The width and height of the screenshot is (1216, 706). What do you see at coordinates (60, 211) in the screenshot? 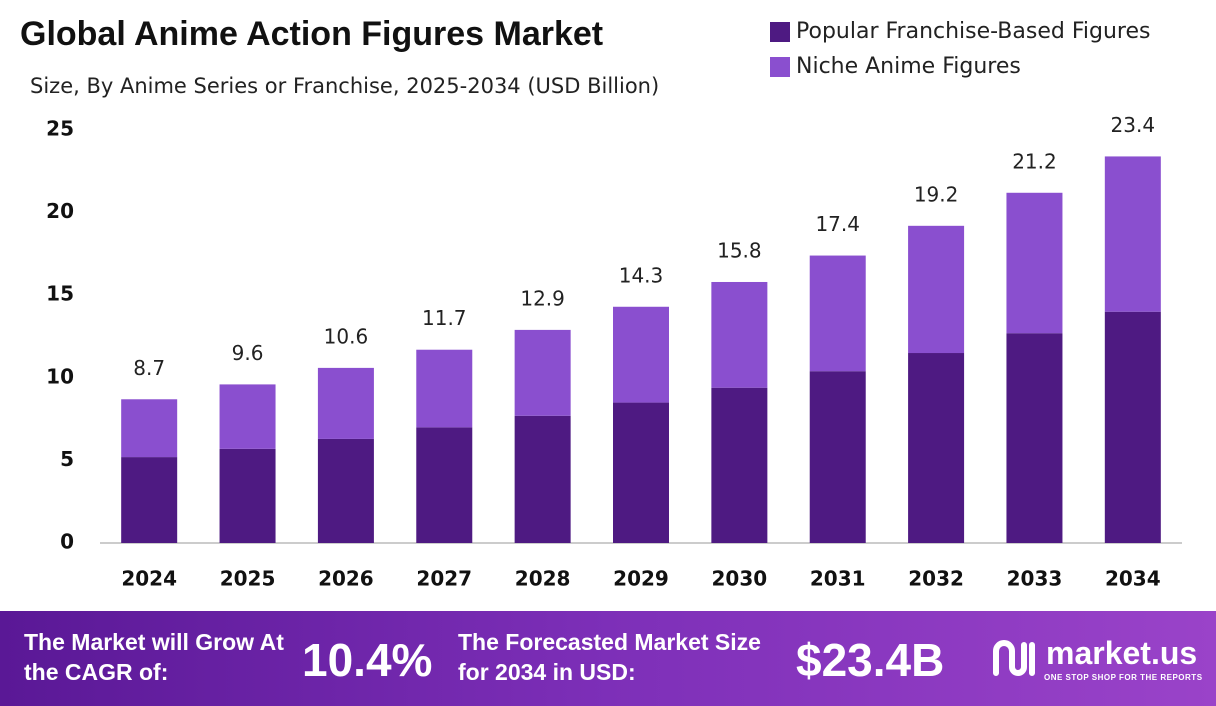
I see `y-tick-label: 20` at bounding box center [60, 211].